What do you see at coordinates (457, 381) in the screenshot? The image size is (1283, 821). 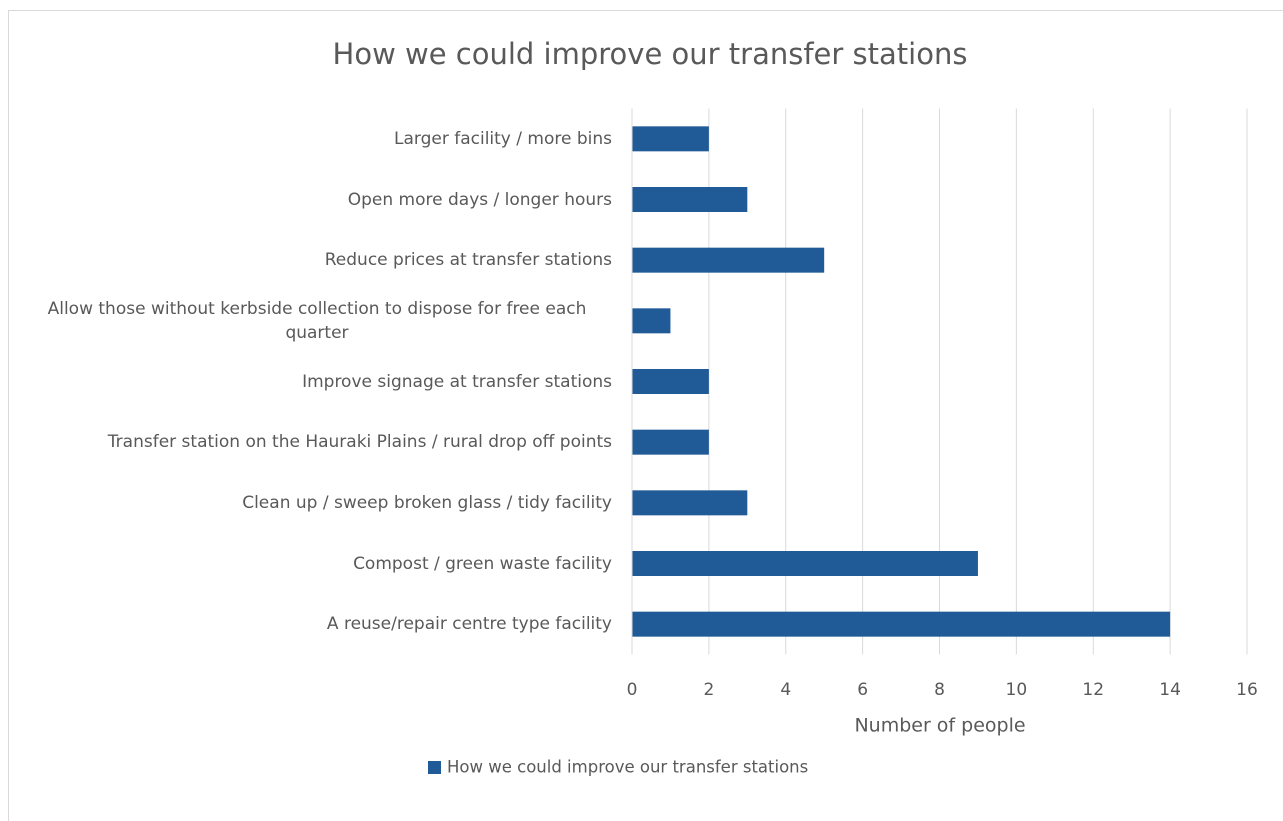 I see `y-tick-label: Improve signage at transfer stations` at bounding box center [457, 381].